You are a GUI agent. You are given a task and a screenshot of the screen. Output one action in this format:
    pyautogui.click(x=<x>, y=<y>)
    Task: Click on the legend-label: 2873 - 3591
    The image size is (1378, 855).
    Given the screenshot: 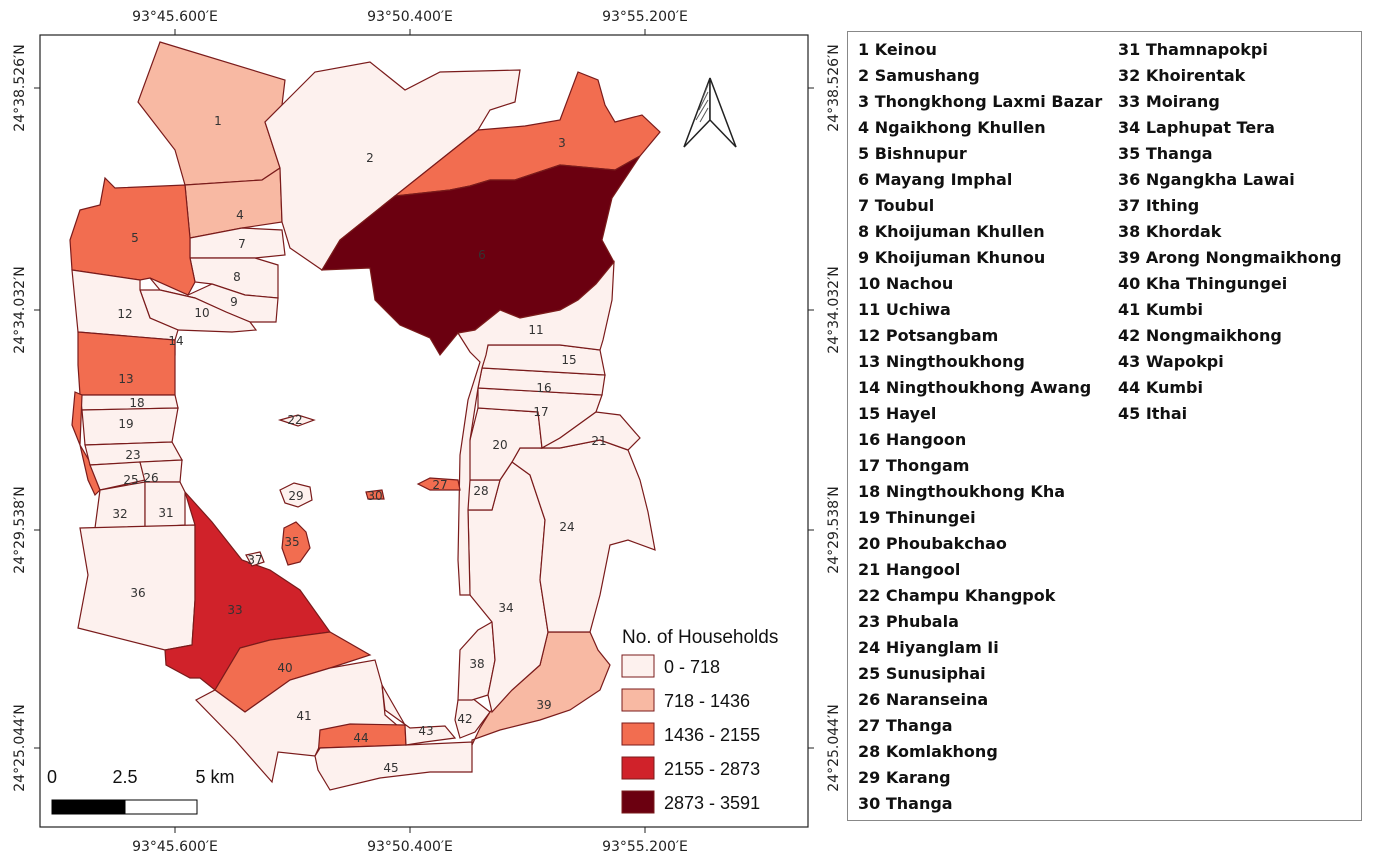 What is the action you would take?
    pyautogui.click(x=712, y=803)
    